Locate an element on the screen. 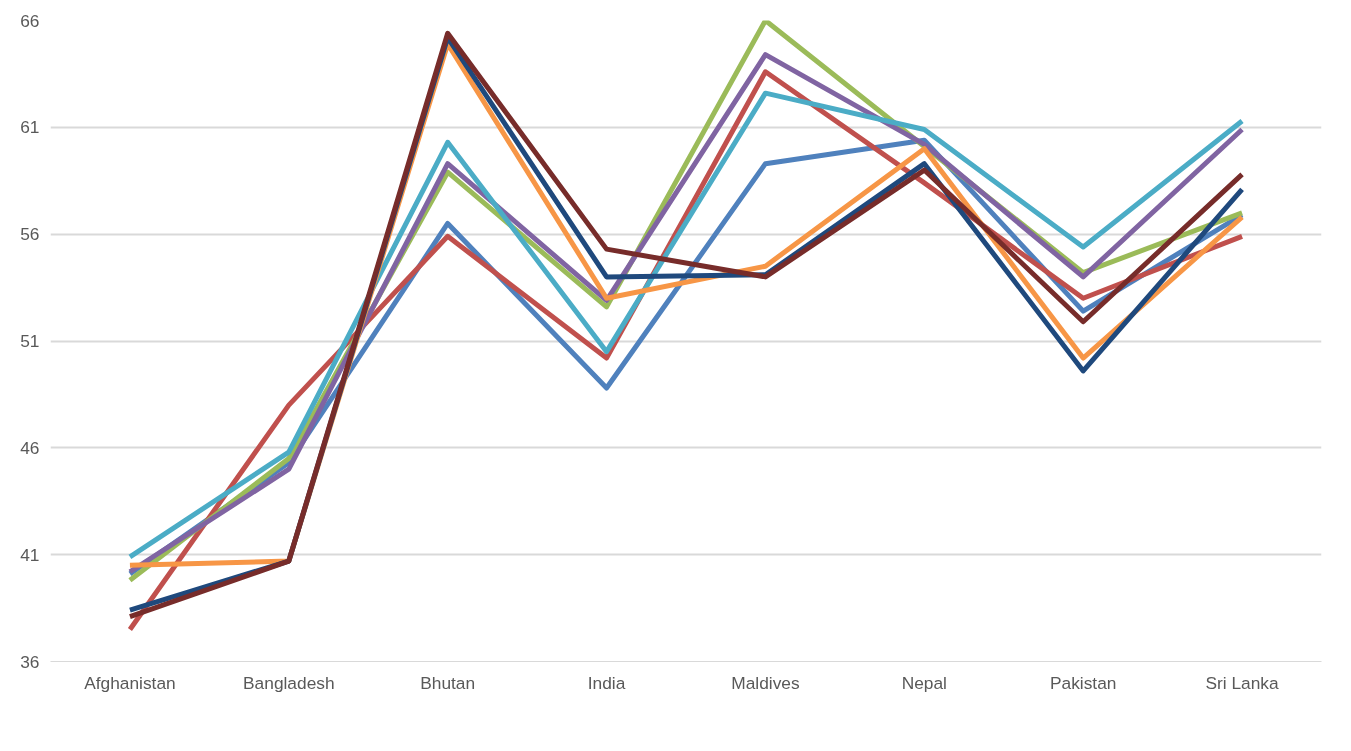  y-tick-label: 61 is located at coordinates (30, 127).